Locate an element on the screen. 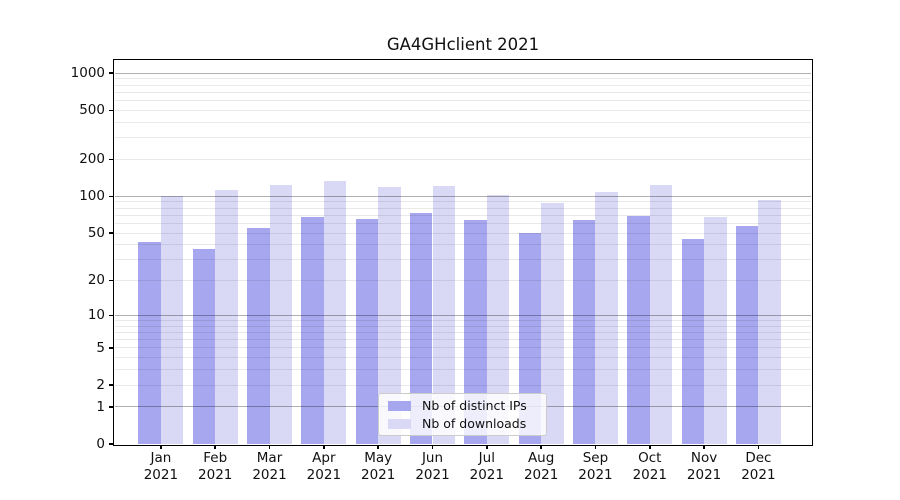 This screenshot has height=500, width=900. x-tick-label-may-2021: May 2021 is located at coordinates (378, 466).